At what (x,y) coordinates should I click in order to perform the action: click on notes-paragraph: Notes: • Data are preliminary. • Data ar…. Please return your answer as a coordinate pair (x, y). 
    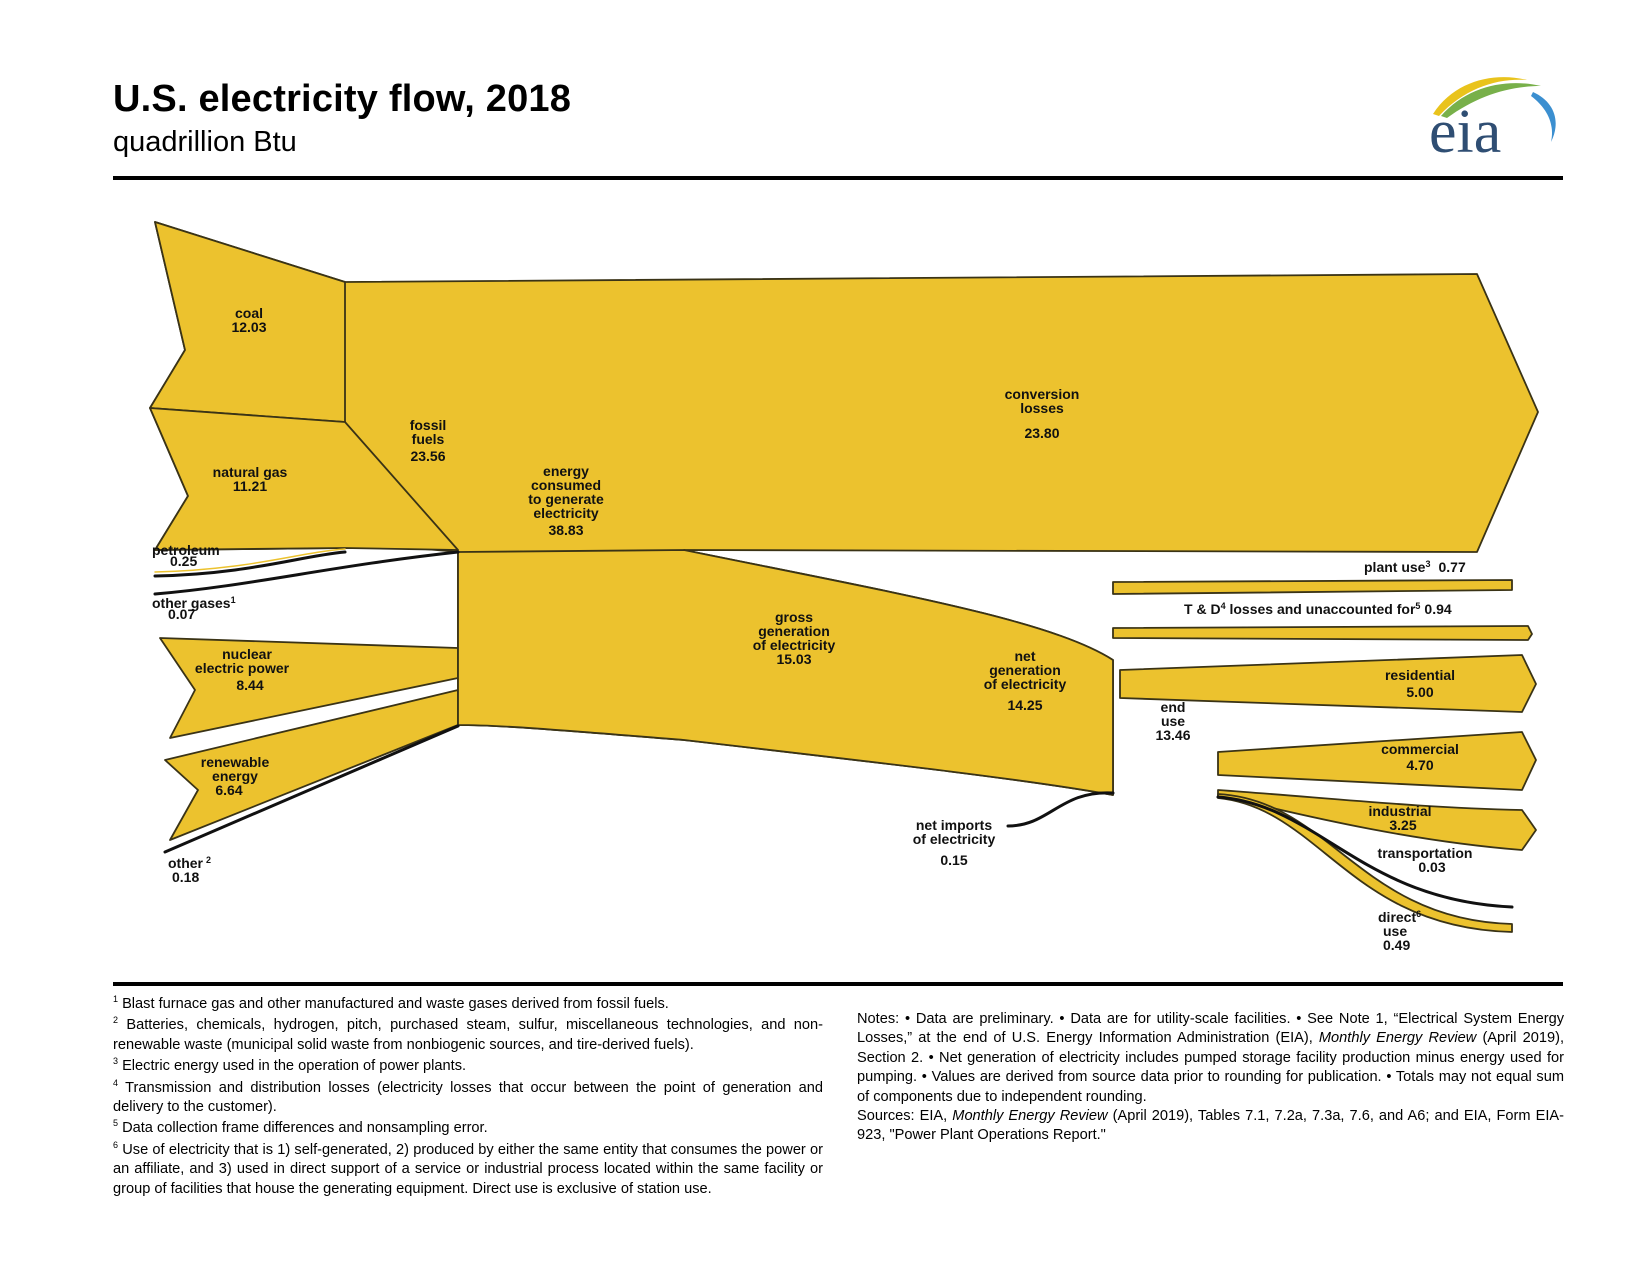
    Looking at the image, I should click on (1210, 1058).